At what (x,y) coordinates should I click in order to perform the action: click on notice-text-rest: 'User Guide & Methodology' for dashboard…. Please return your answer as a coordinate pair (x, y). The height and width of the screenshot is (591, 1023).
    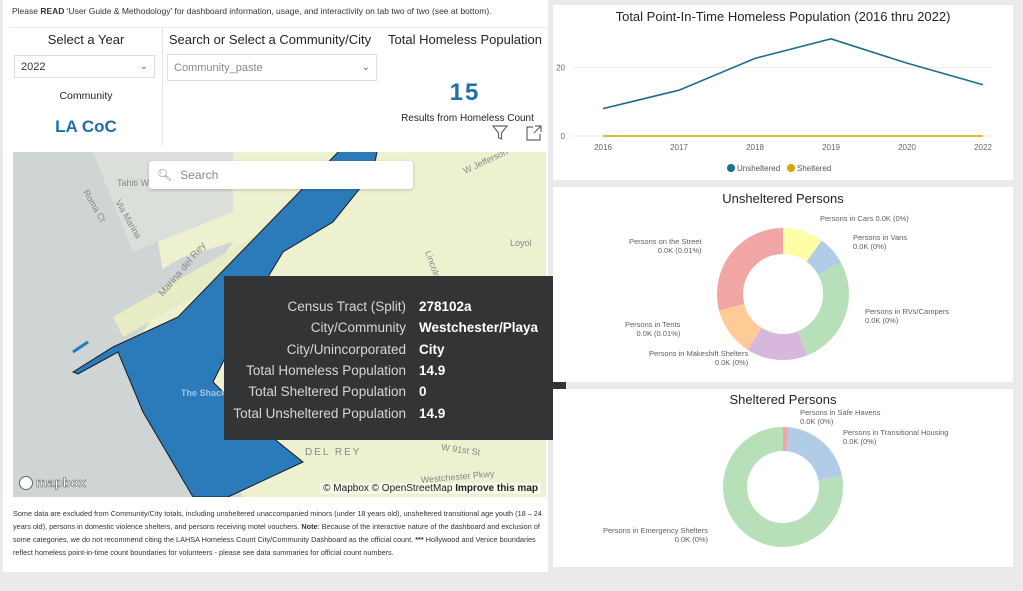
    Looking at the image, I should click on (278, 11).